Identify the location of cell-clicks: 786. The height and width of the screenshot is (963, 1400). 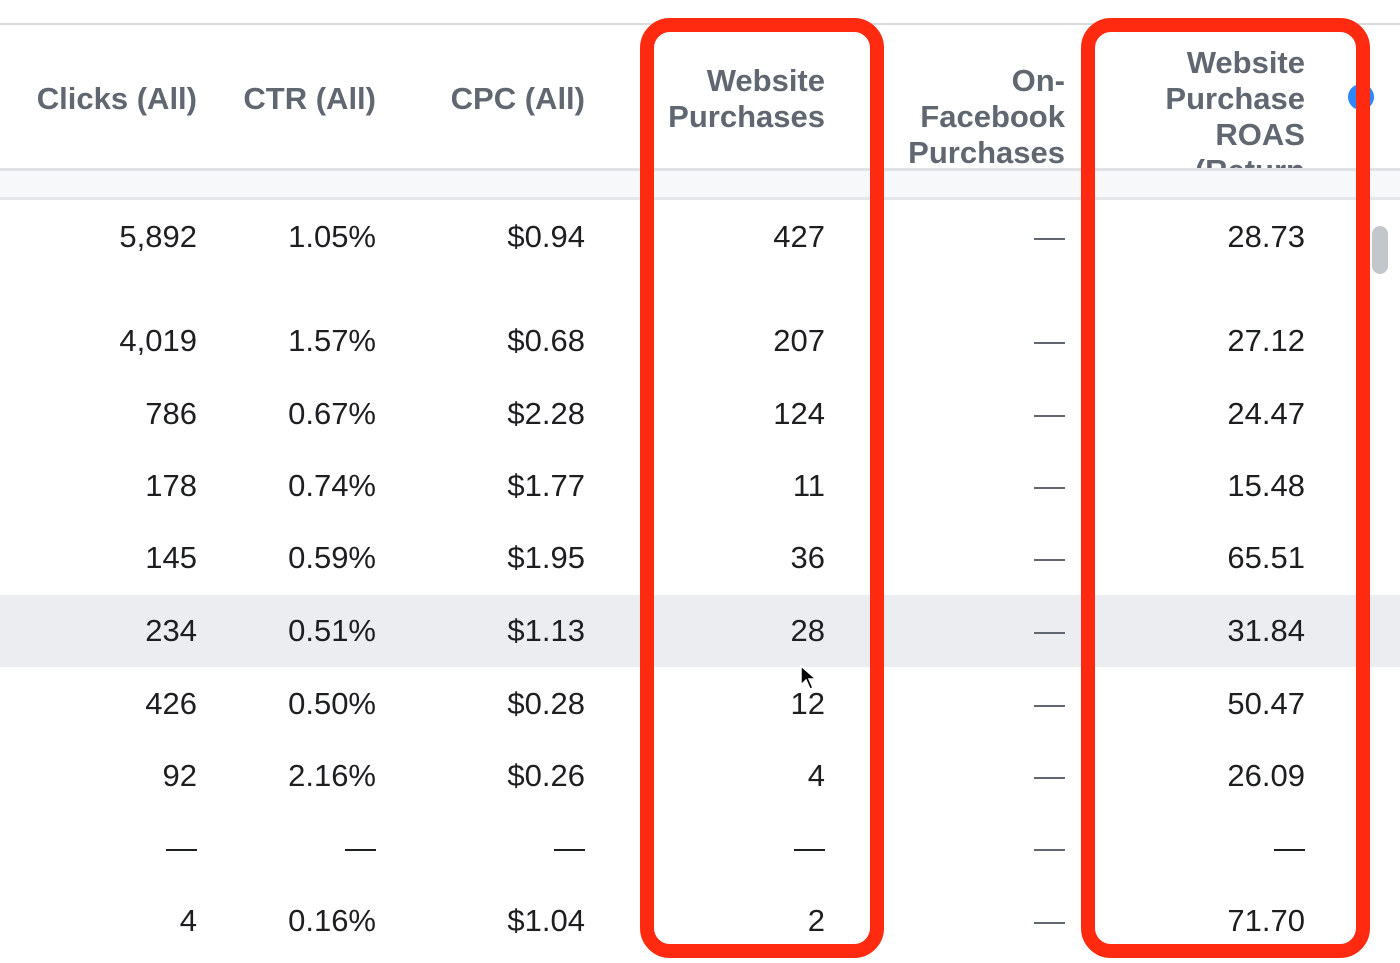
(171, 413).